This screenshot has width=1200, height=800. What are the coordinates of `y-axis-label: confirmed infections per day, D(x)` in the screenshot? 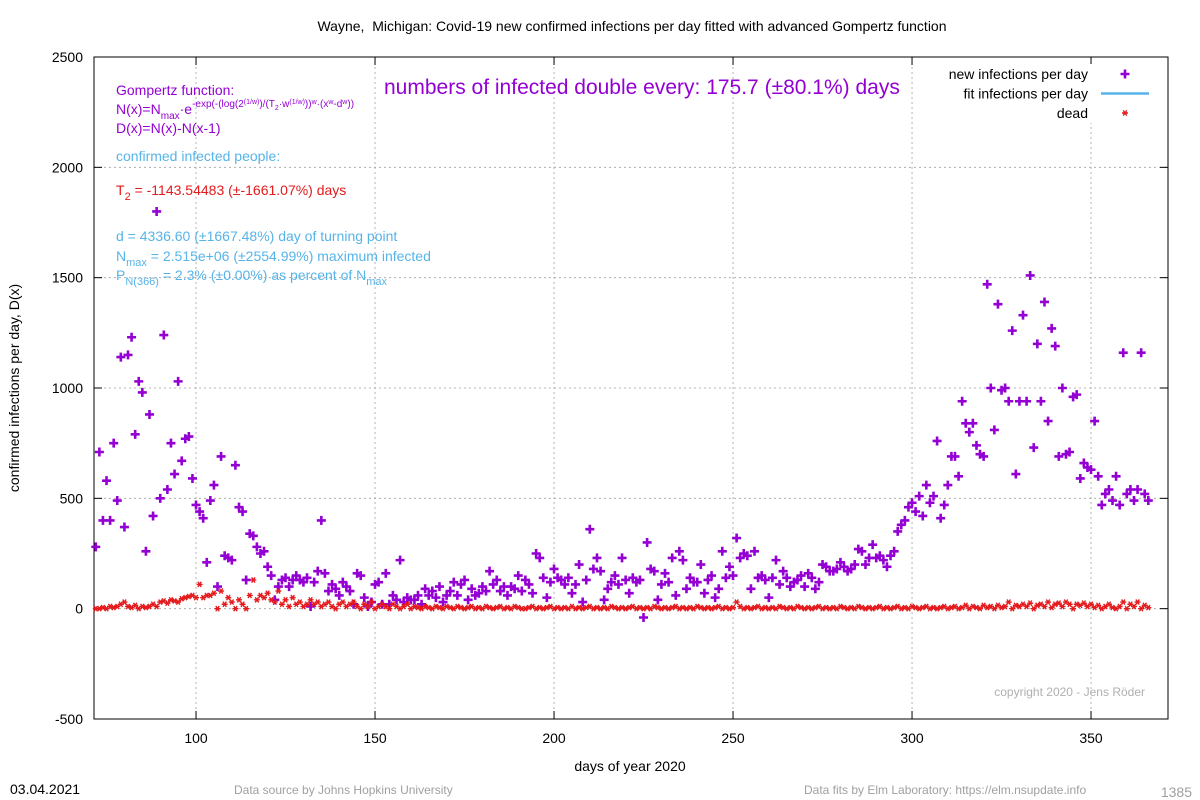 It's located at (14, 388).